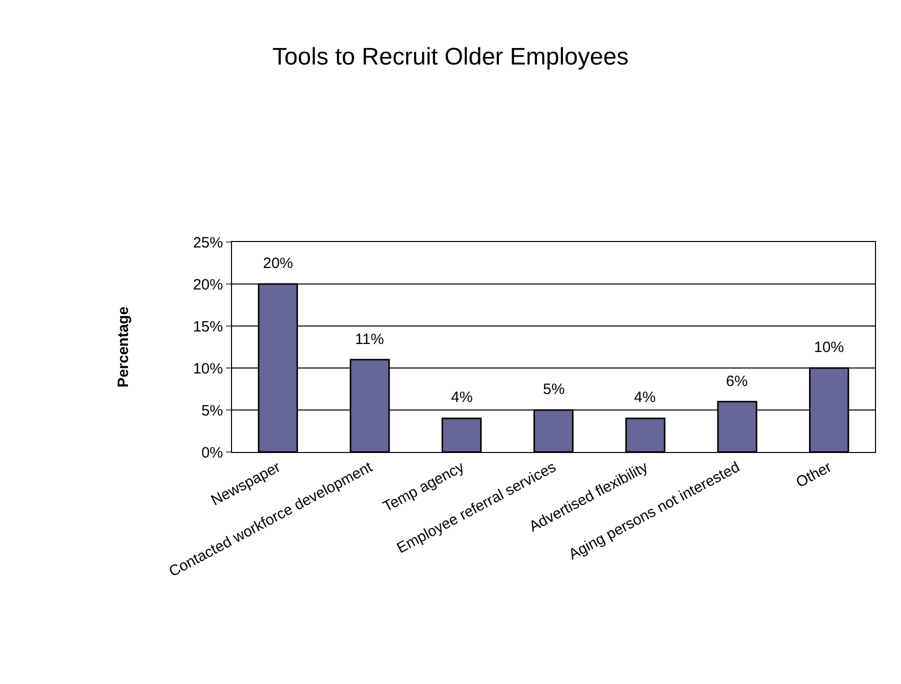 This screenshot has width=901, height=684. Describe the element at coordinates (212, 453) in the screenshot. I see `y-tick-label: 0%` at that location.